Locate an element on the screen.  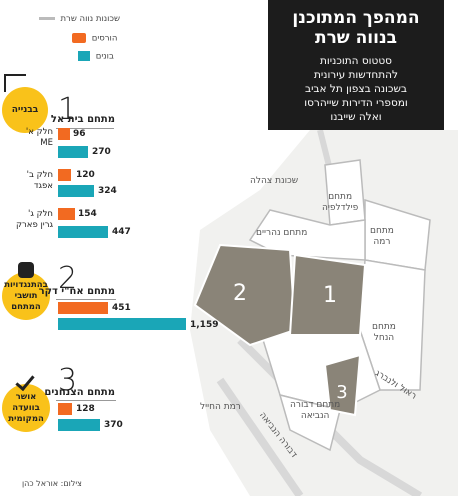
area-dvora is located at coordinates (309, 422).